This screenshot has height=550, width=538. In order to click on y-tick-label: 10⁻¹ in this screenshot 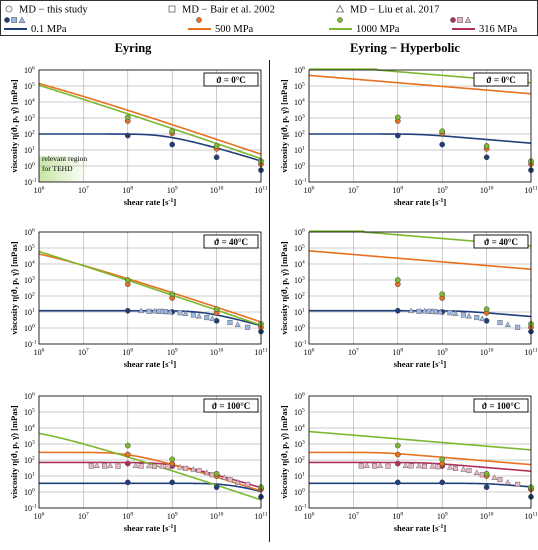, I will do `click(30, 183)`.